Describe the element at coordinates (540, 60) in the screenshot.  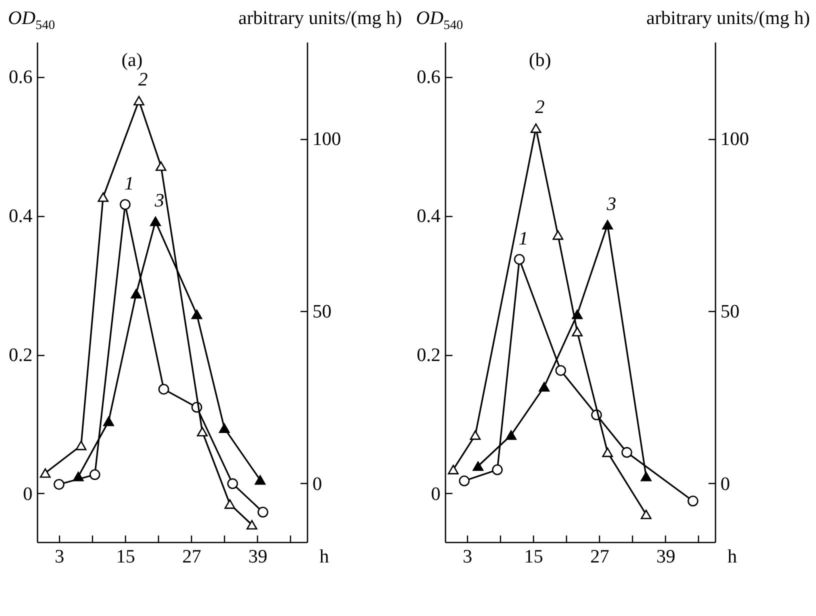
I see `chart-title: (b)` at that location.